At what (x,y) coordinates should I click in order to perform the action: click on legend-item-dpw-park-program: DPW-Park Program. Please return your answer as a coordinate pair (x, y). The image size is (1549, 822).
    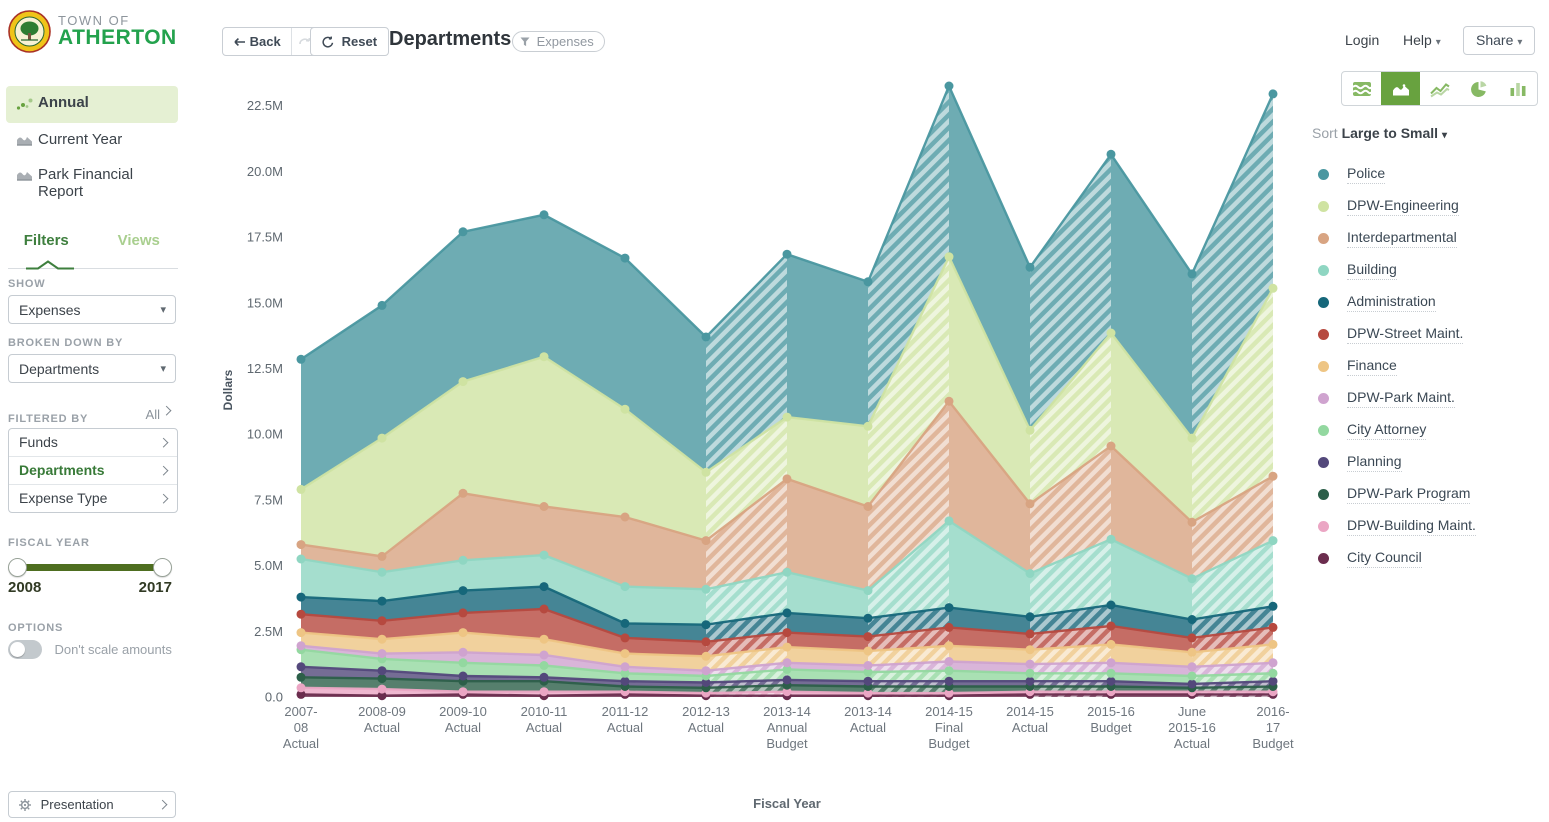
    Looking at the image, I should click on (1430, 494).